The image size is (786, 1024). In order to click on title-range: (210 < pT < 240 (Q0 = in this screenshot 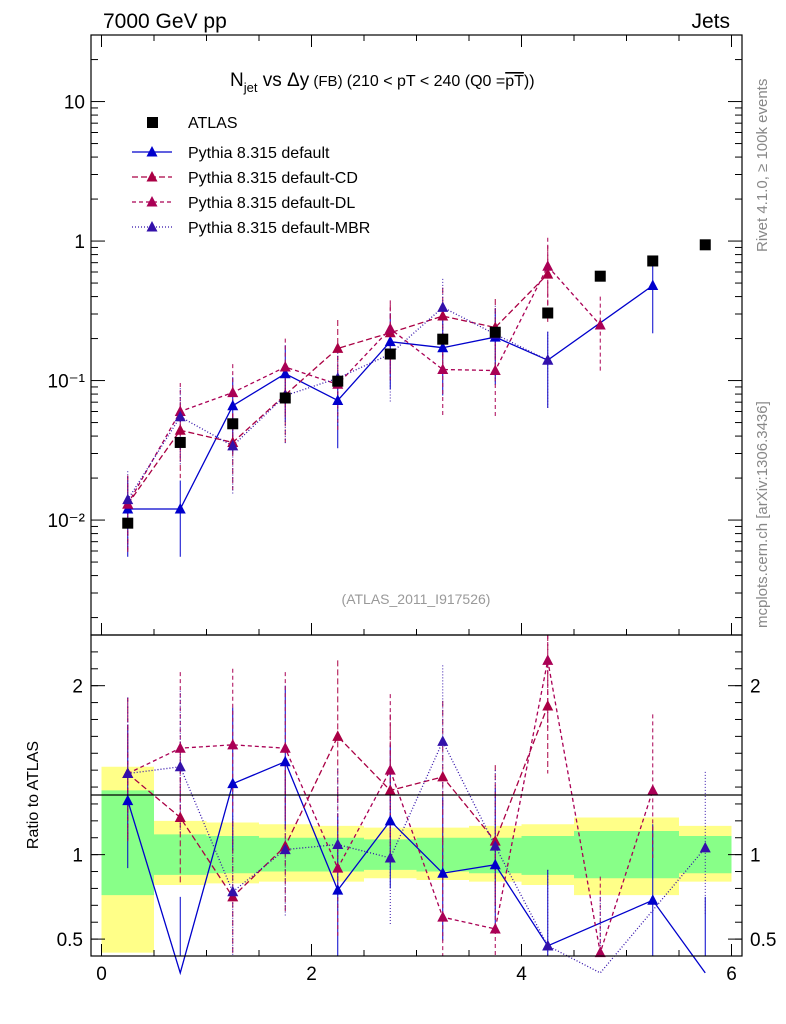, I will do `click(426, 81)`.